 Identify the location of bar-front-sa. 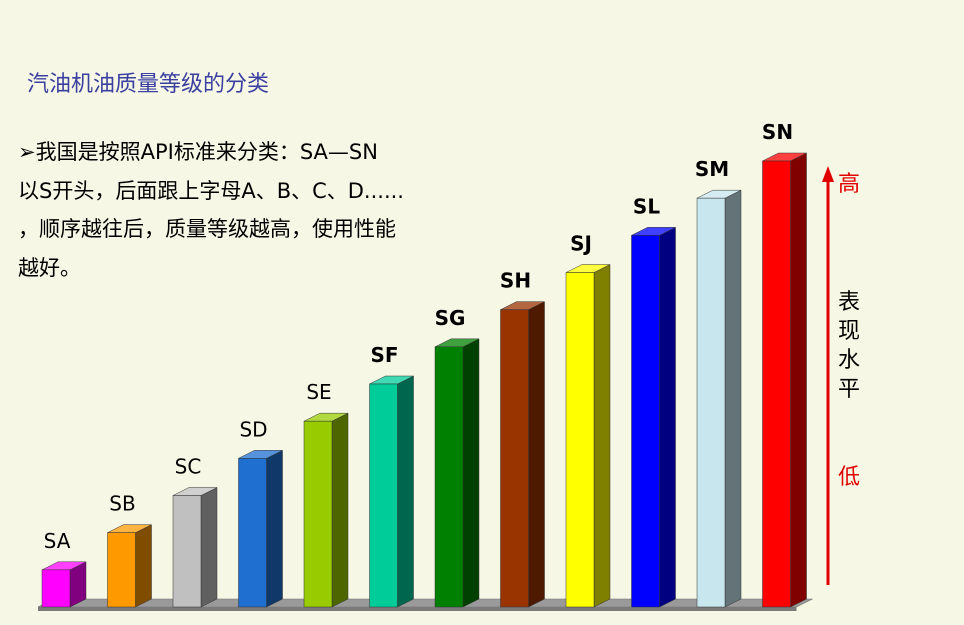
(56, 588).